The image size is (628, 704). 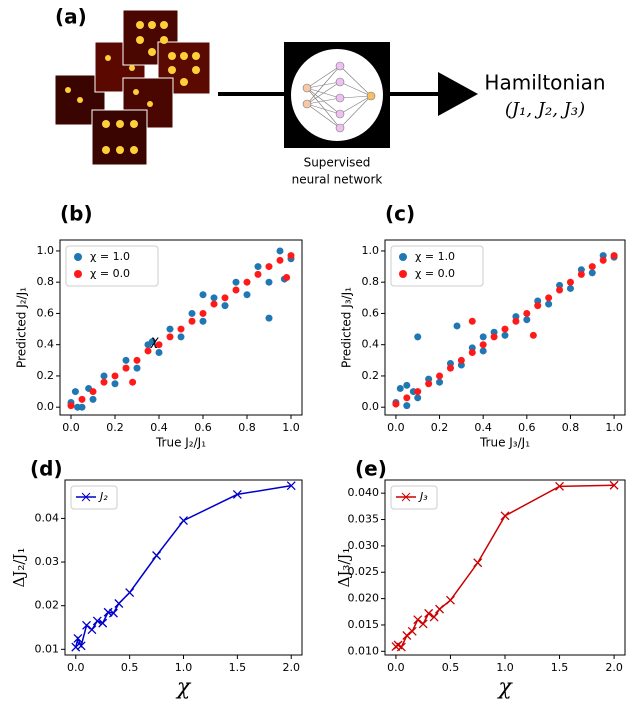 What do you see at coordinates (180, 443) in the screenshot?
I see `x-axis-label: True J₂/J₁` at bounding box center [180, 443].